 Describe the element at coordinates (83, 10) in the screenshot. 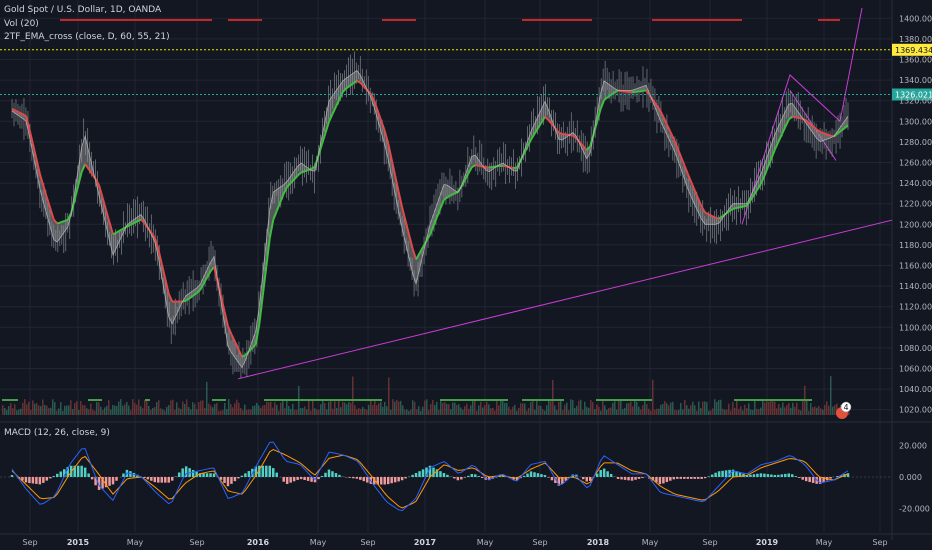

I see `symbol-title: Gold Spot / U.S. Dollar, 1D, OANDA` at that location.